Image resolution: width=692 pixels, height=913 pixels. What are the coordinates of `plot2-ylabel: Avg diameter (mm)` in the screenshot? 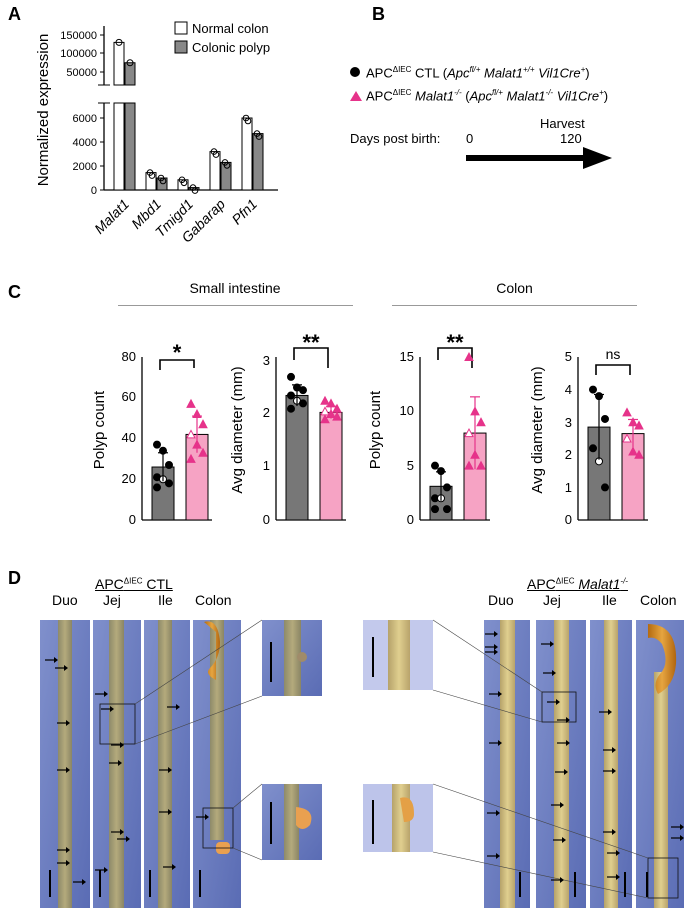 It's located at (237, 429).